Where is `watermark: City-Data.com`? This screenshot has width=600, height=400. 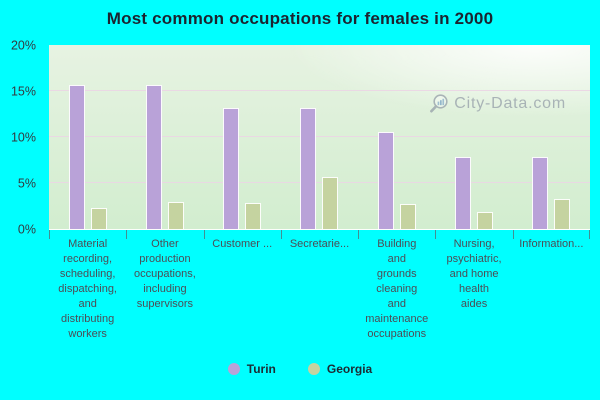
watermark: City-Data.com is located at coordinates (497, 104).